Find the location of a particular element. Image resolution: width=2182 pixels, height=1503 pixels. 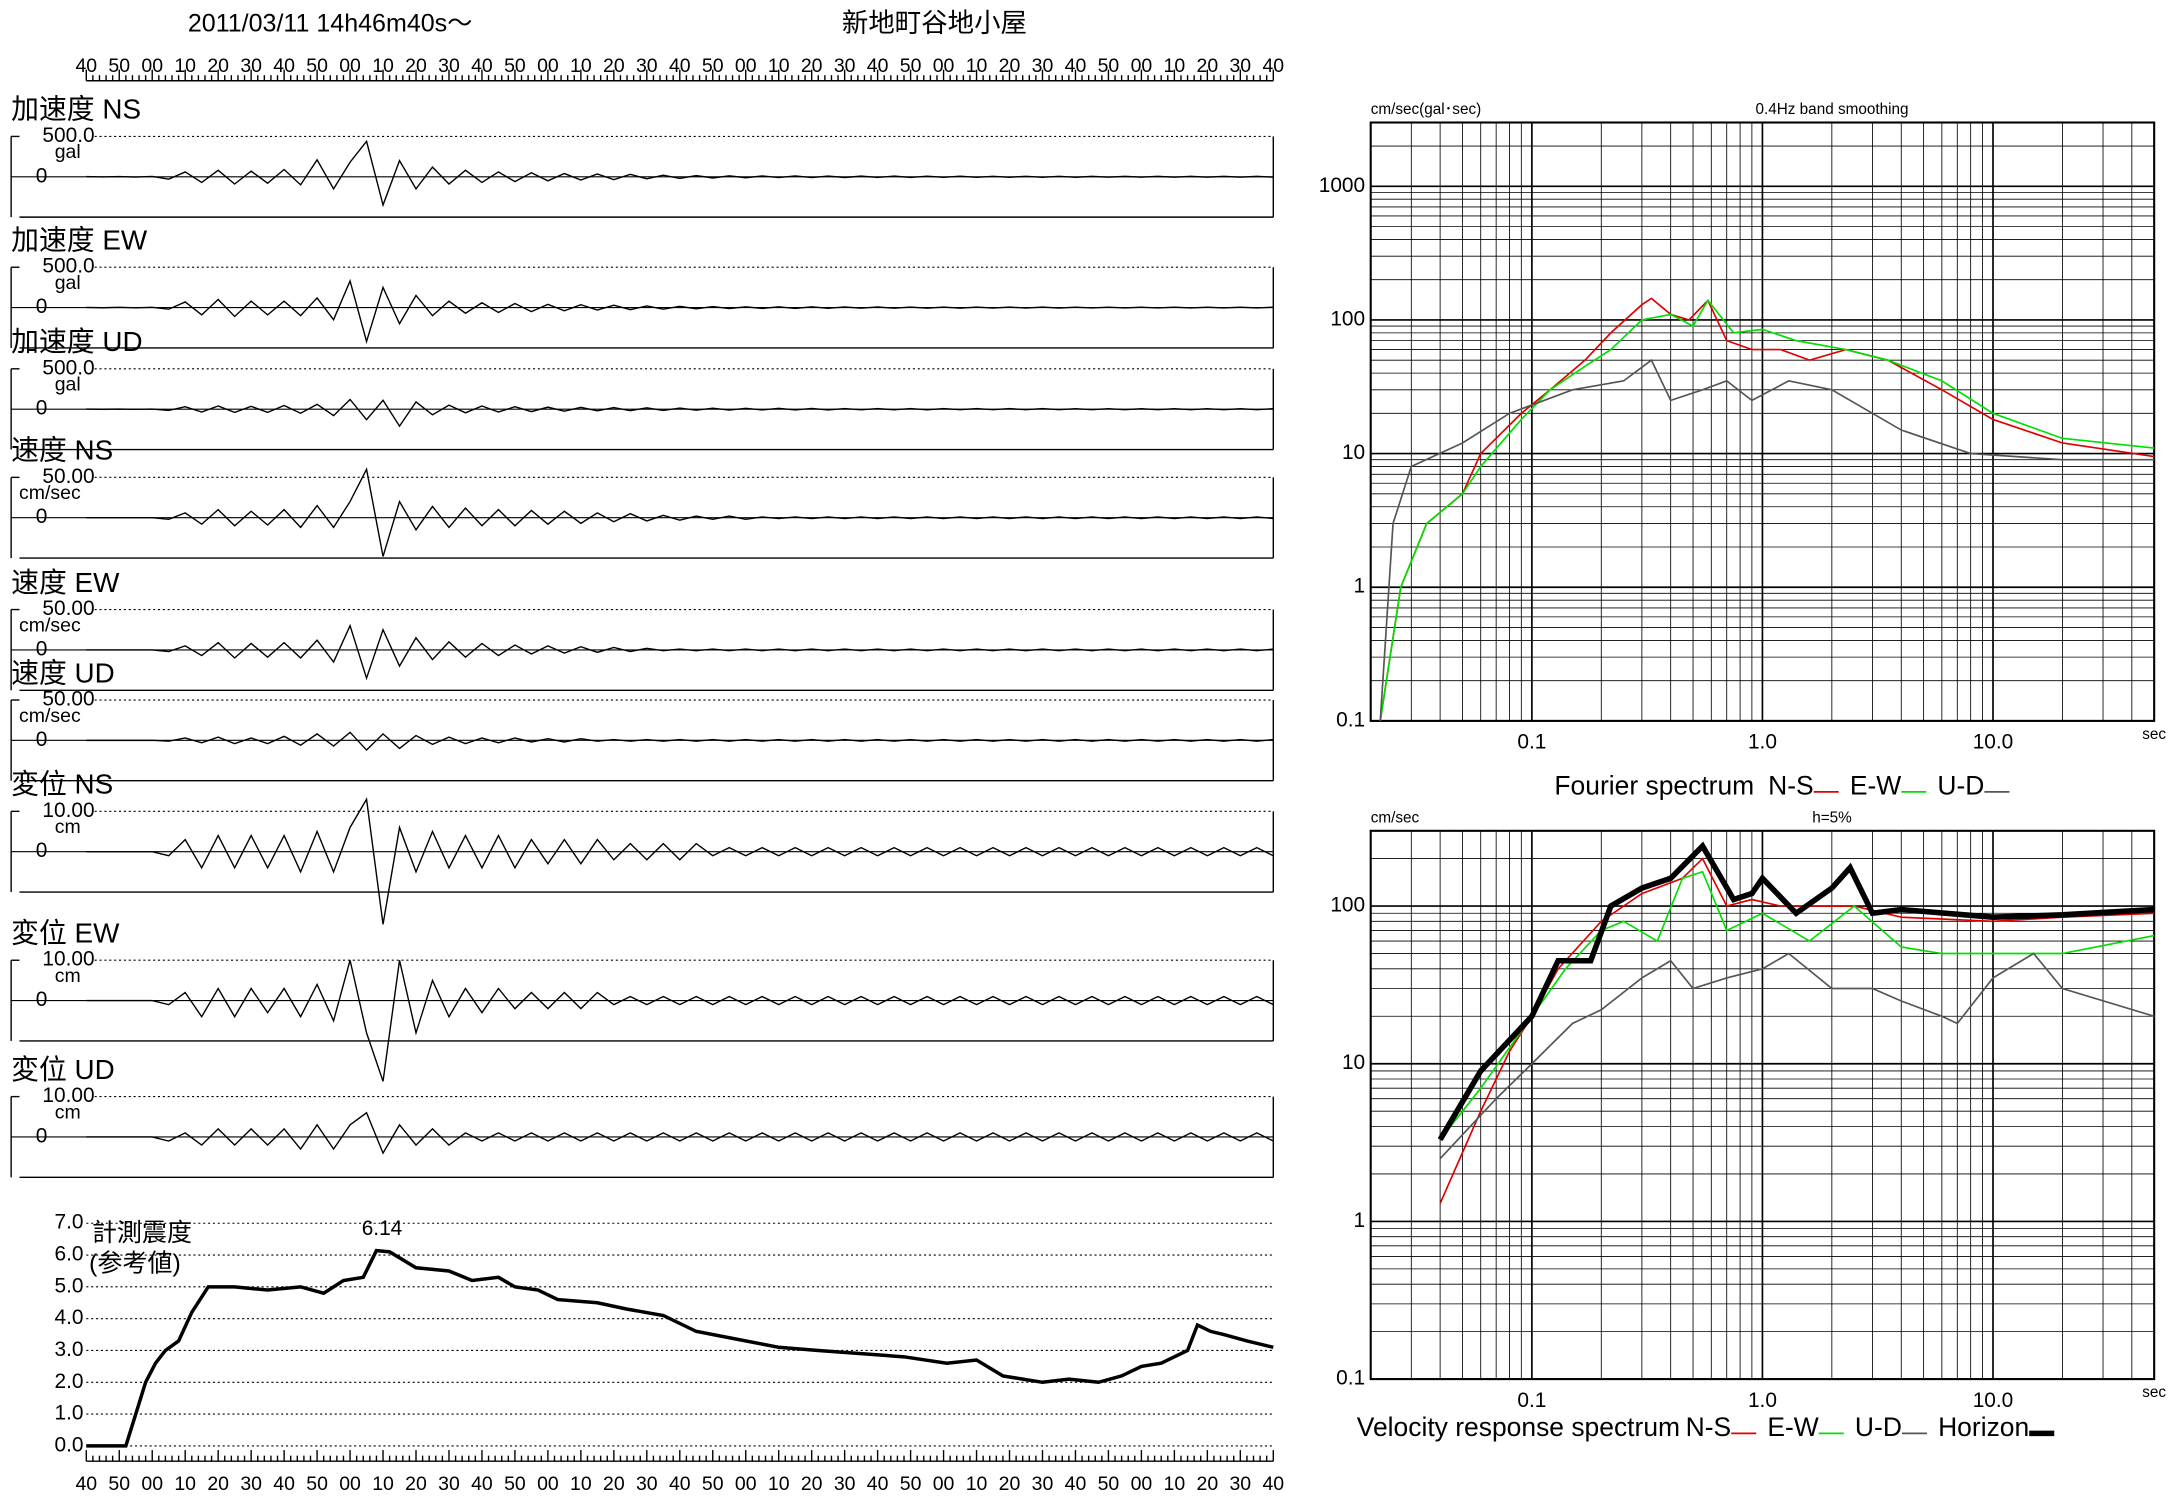

y-tick-label: 1.0 is located at coordinates (68, 1413).